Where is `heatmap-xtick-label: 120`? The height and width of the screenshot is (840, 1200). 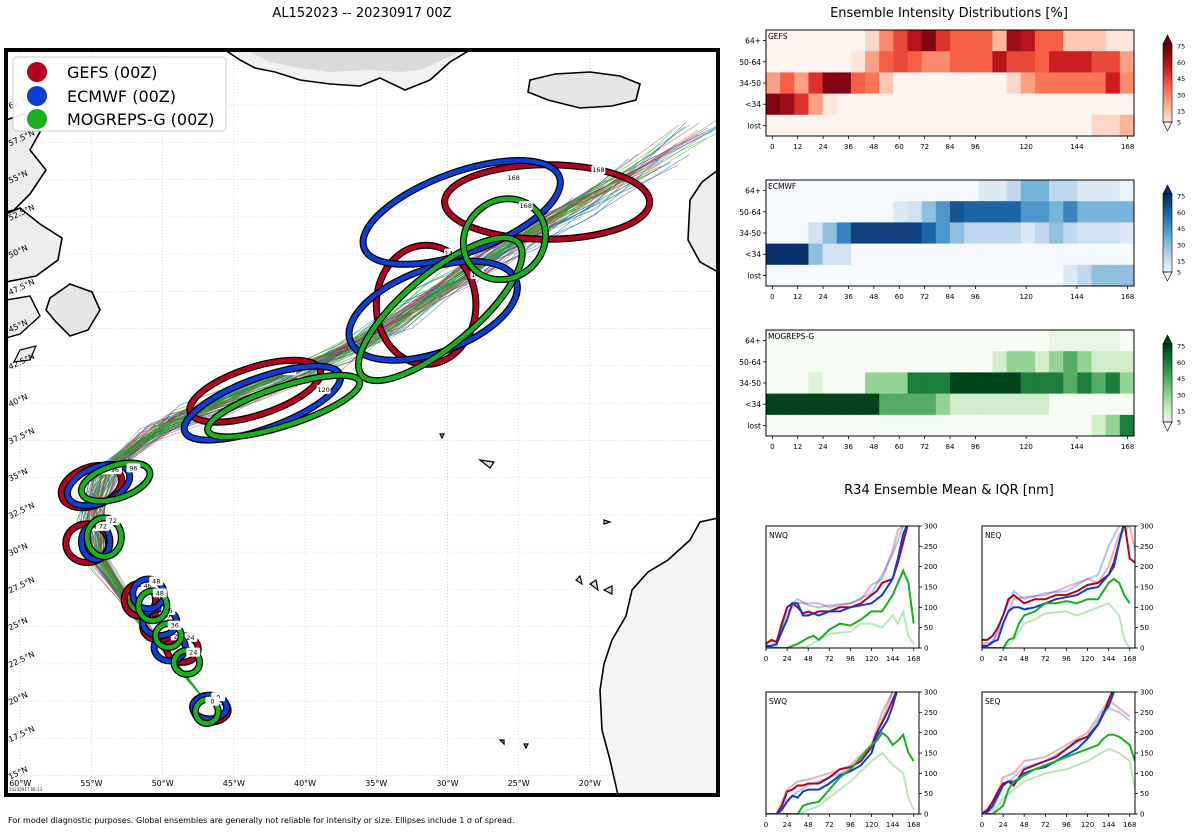
heatmap-xtick-label: 120 is located at coordinates (1025, 447).